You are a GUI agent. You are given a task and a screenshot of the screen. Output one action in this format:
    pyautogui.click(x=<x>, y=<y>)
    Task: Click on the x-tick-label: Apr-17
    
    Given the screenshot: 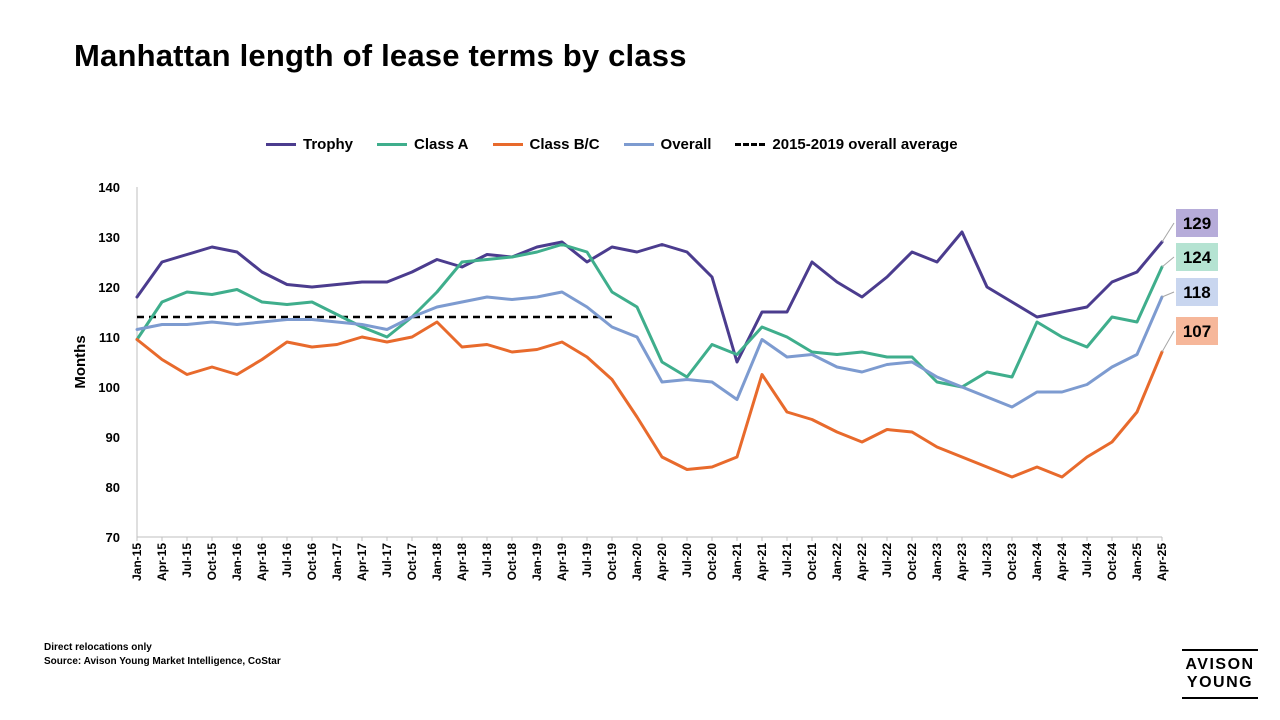 What is the action you would take?
    pyautogui.click(x=362, y=562)
    